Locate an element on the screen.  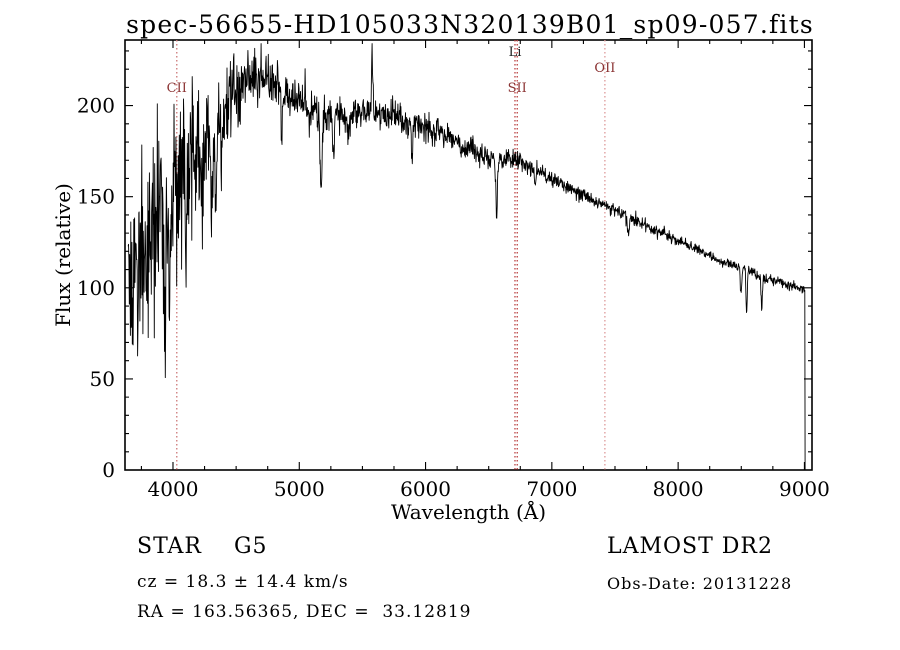
spectral-line-label-Li: Li is located at coordinates (515, 52).